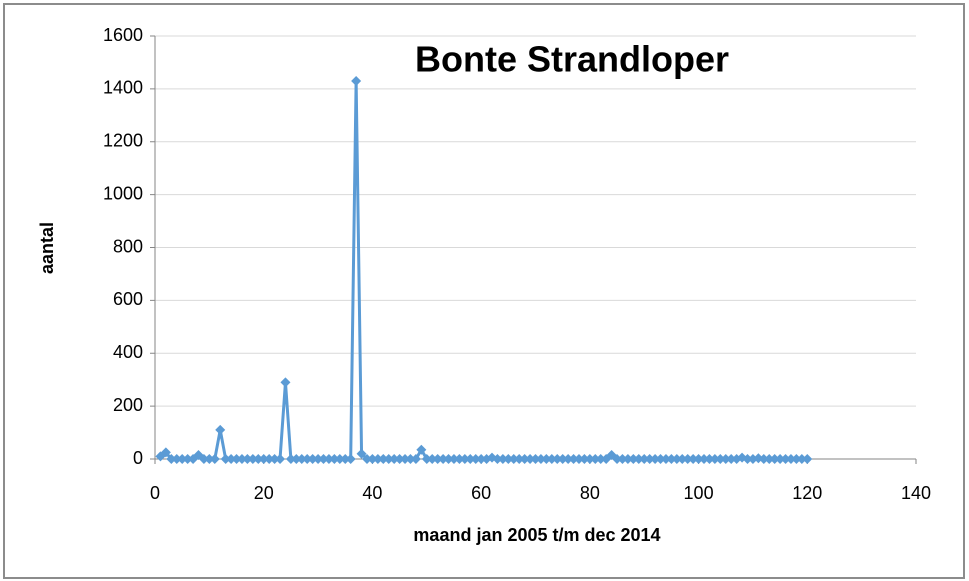  Describe the element at coordinates (128, 405) in the screenshot. I see `y-tick-label: 200` at that location.